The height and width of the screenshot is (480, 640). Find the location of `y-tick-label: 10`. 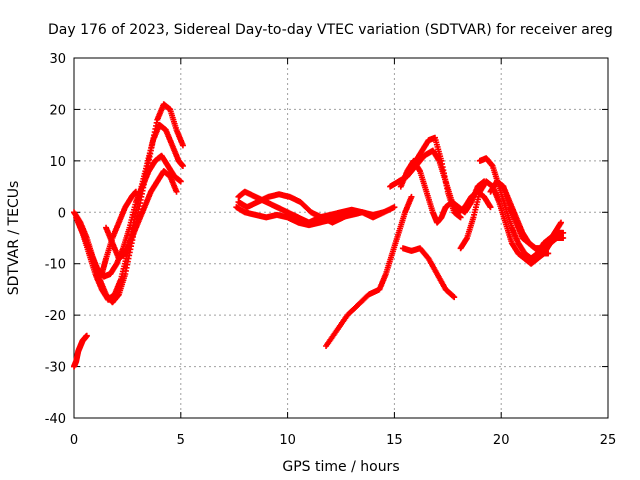

y-tick-label: 10 is located at coordinates (57, 162).